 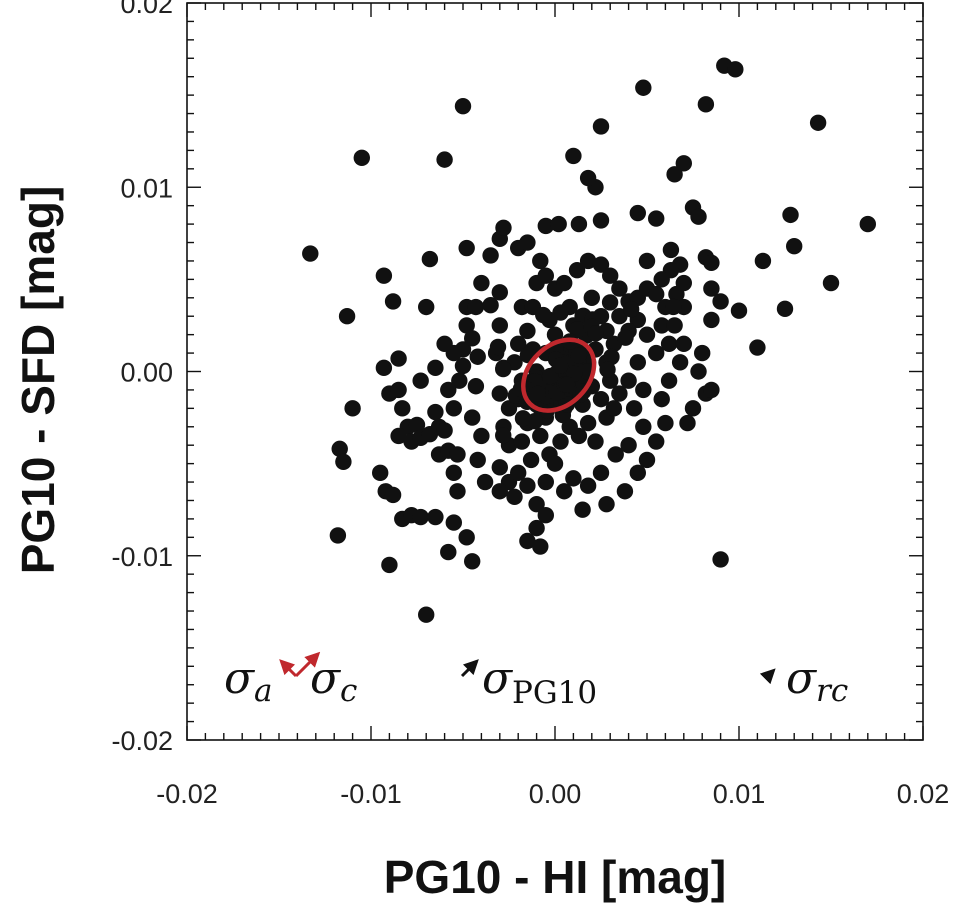 I want to click on sigma-pg10-label: σPG10, so click(x=539, y=682).